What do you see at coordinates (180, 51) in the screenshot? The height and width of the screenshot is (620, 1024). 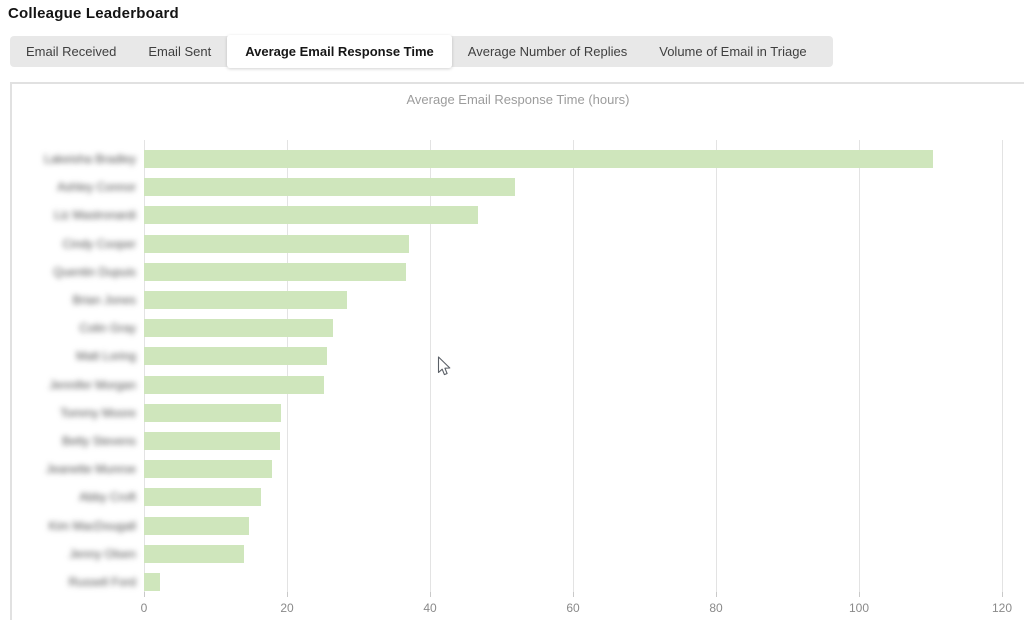 I see `tab-email-sent: Email Sent` at bounding box center [180, 51].